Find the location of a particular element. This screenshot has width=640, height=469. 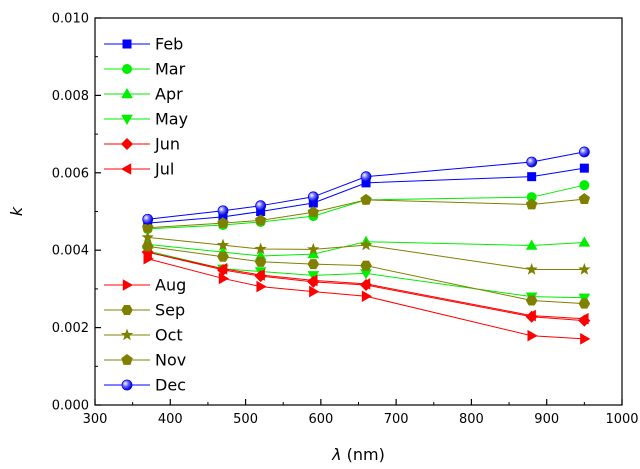

legend-item-jun: Jun is located at coordinates (142, 144).